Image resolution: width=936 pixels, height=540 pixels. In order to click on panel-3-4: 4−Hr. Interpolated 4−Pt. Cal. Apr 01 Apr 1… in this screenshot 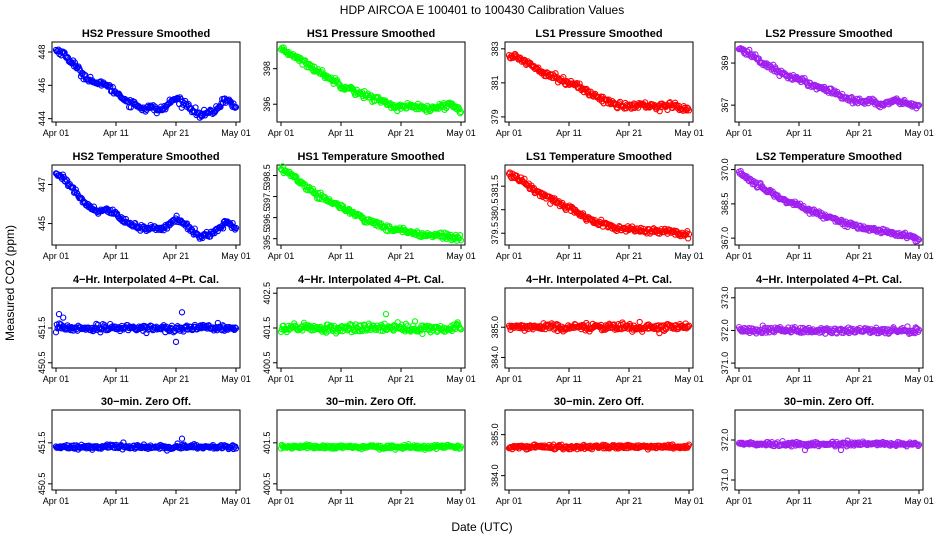, I will do `click(827, 329)`.